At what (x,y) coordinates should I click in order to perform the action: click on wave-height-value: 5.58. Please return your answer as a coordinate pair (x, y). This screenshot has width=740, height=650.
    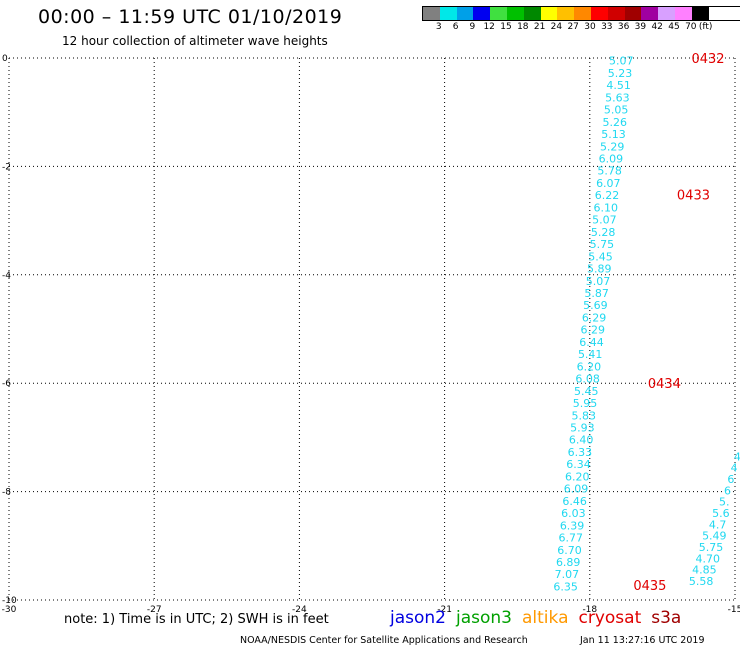
    Looking at the image, I should click on (701, 581).